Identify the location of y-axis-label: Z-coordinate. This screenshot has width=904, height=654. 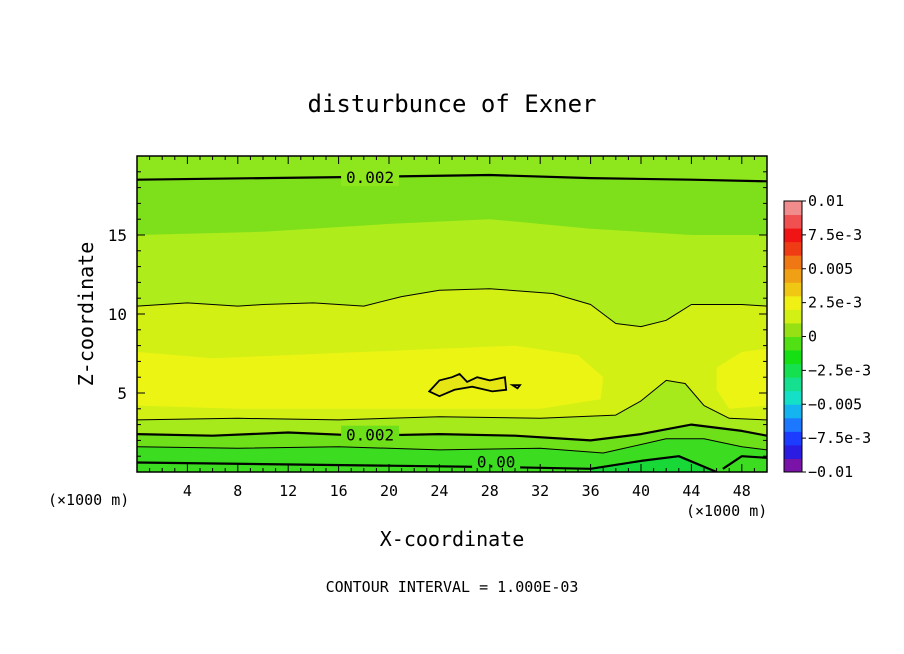
(86, 314).